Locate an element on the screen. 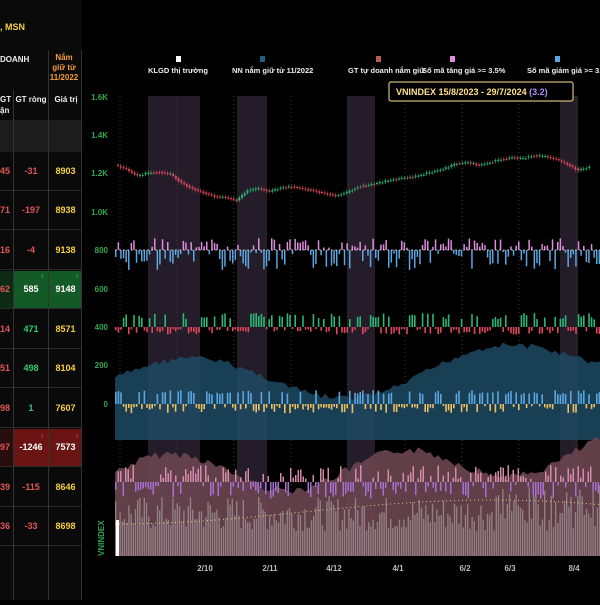 This screenshot has height=605, width=600. y-tick-label: 400 is located at coordinates (102, 327).